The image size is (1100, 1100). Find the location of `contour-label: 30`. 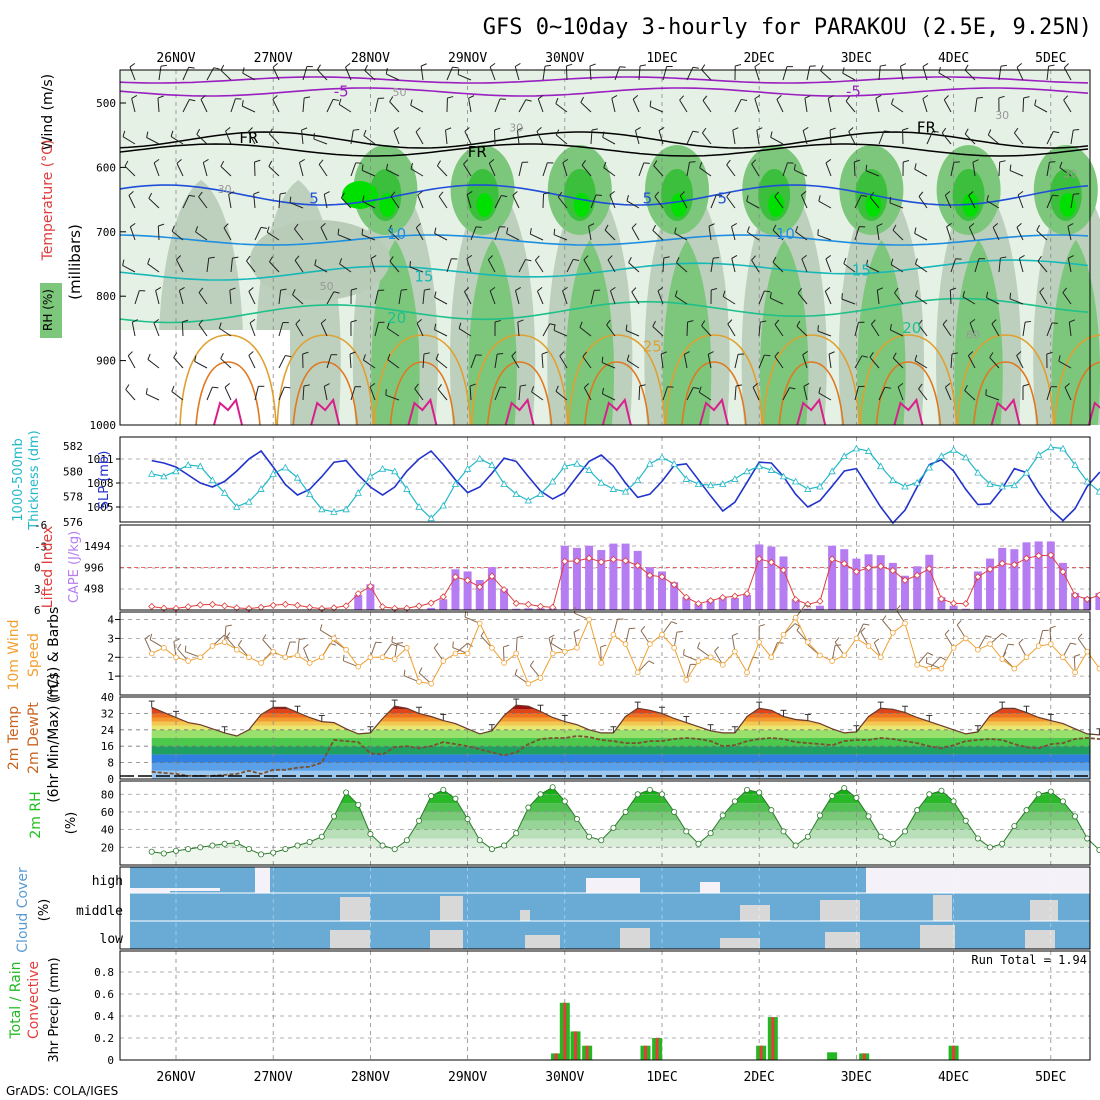

contour-label: 30 is located at coordinates (225, 189).